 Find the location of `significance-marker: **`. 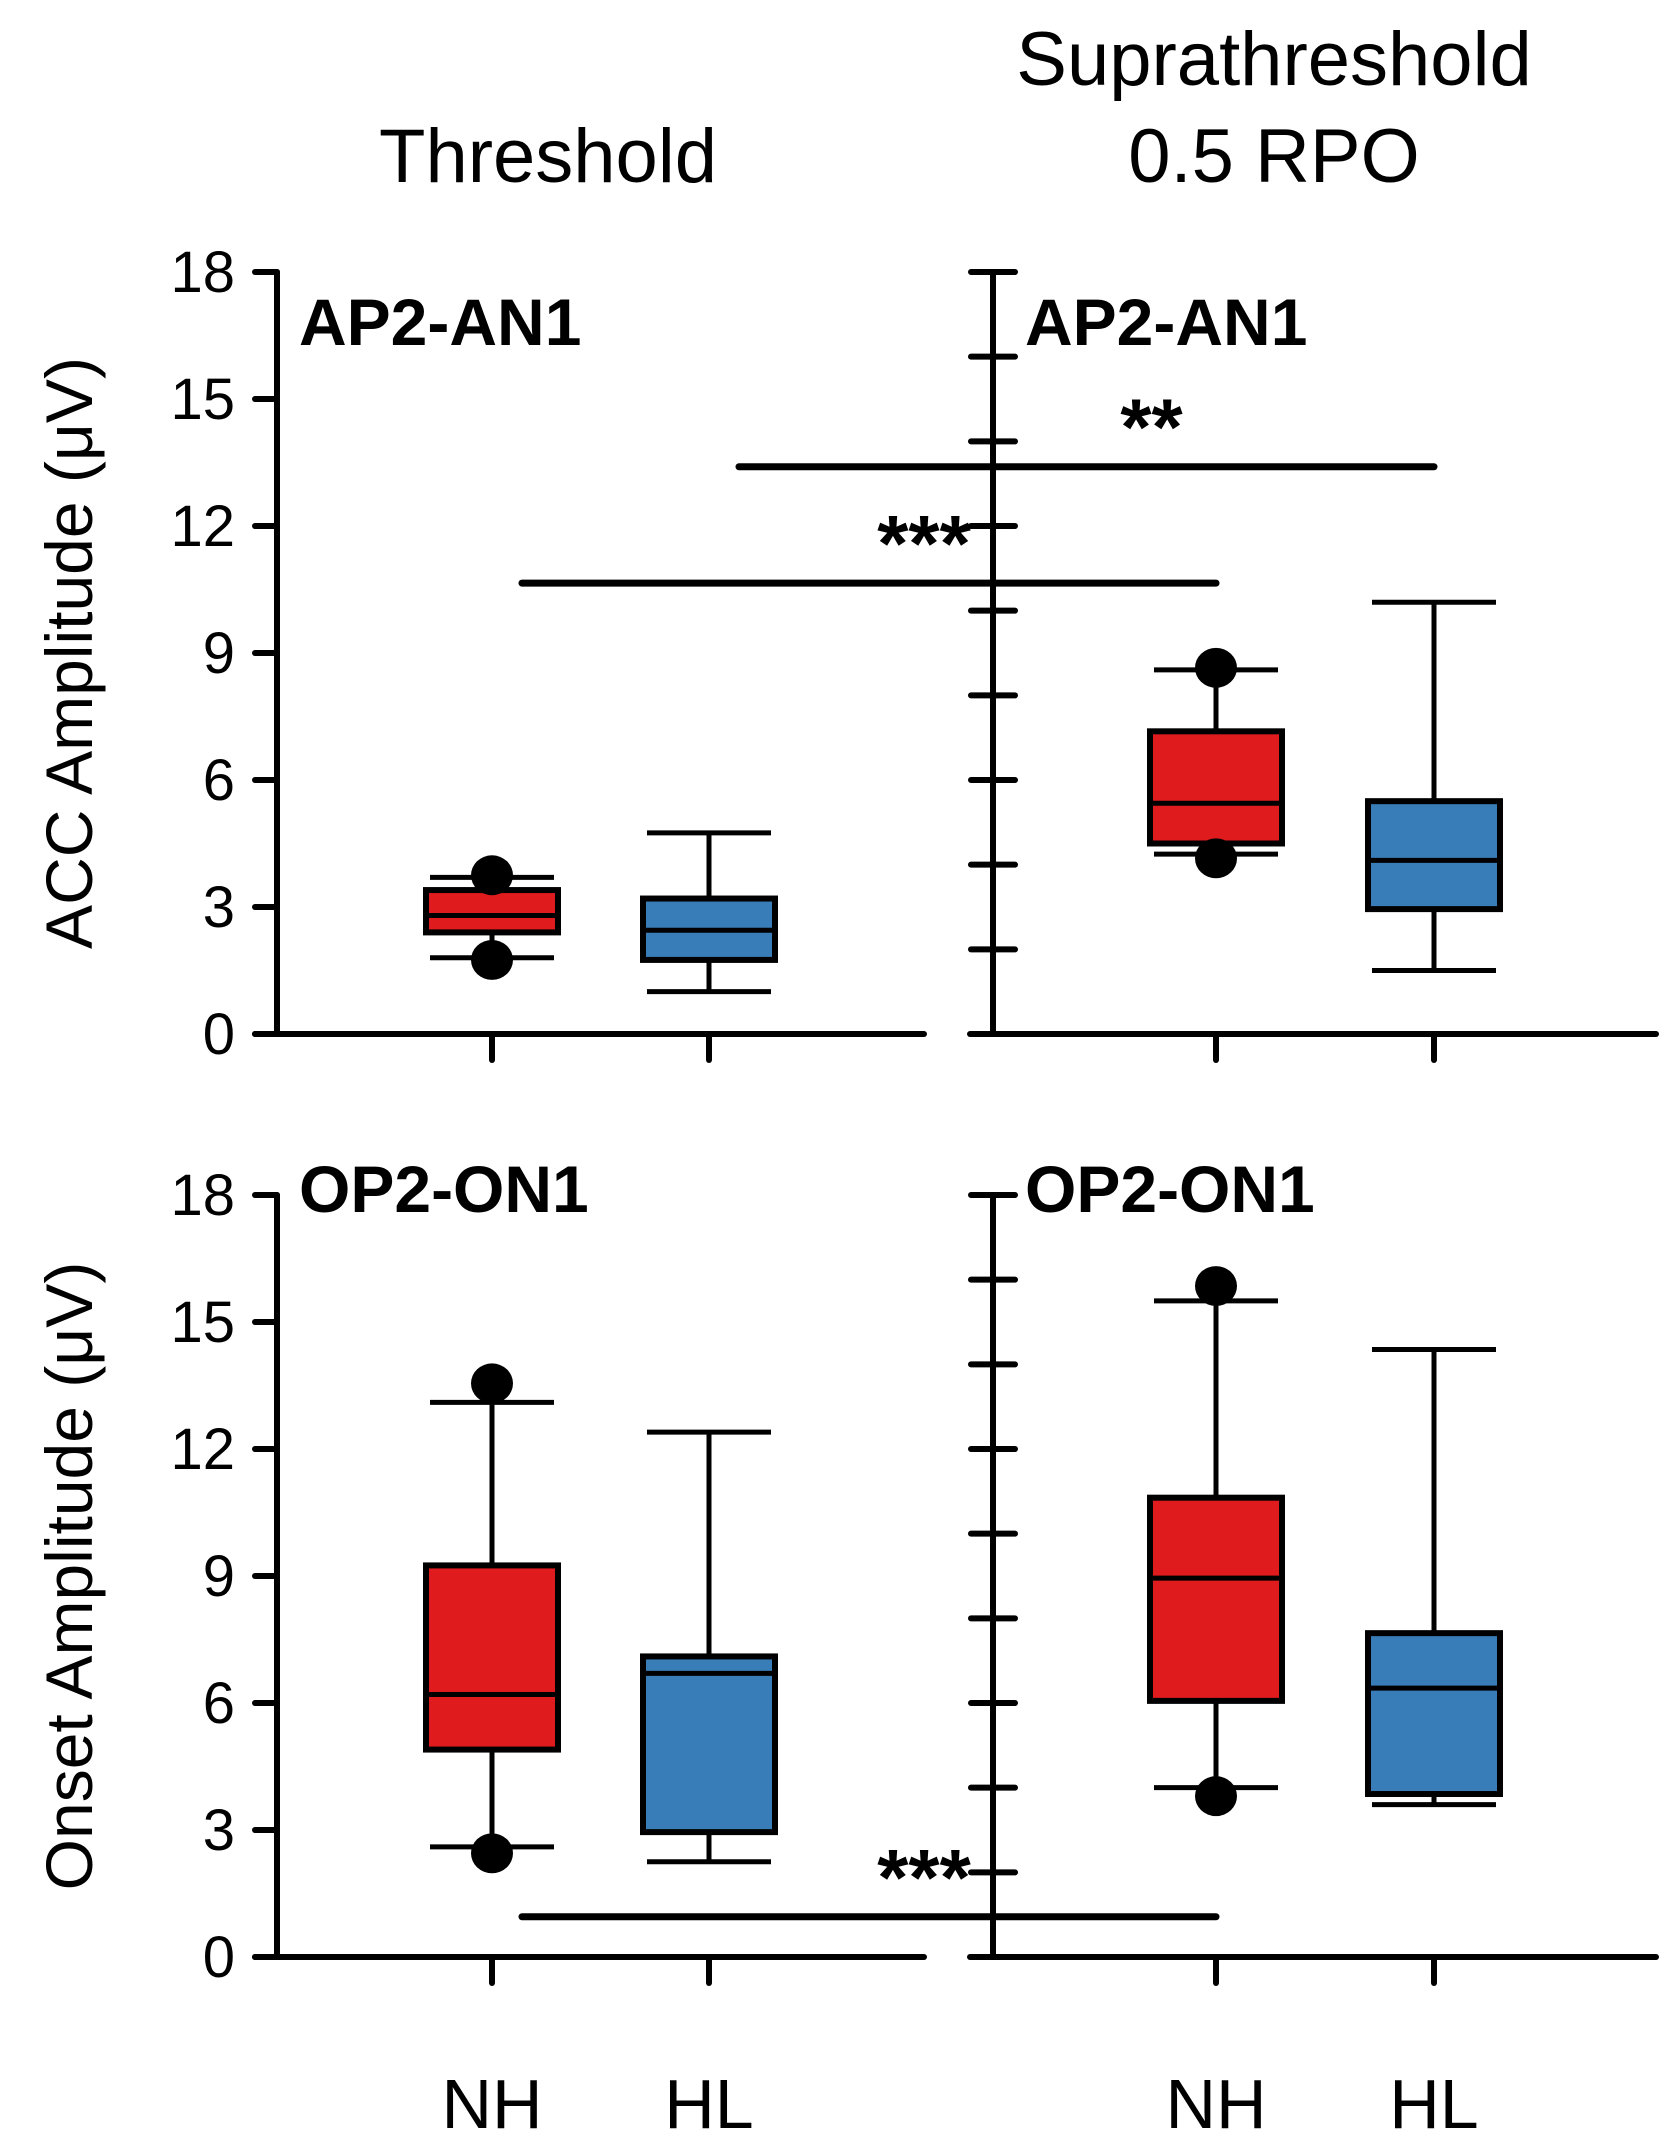

significance-marker: ** is located at coordinates (1086, 427).